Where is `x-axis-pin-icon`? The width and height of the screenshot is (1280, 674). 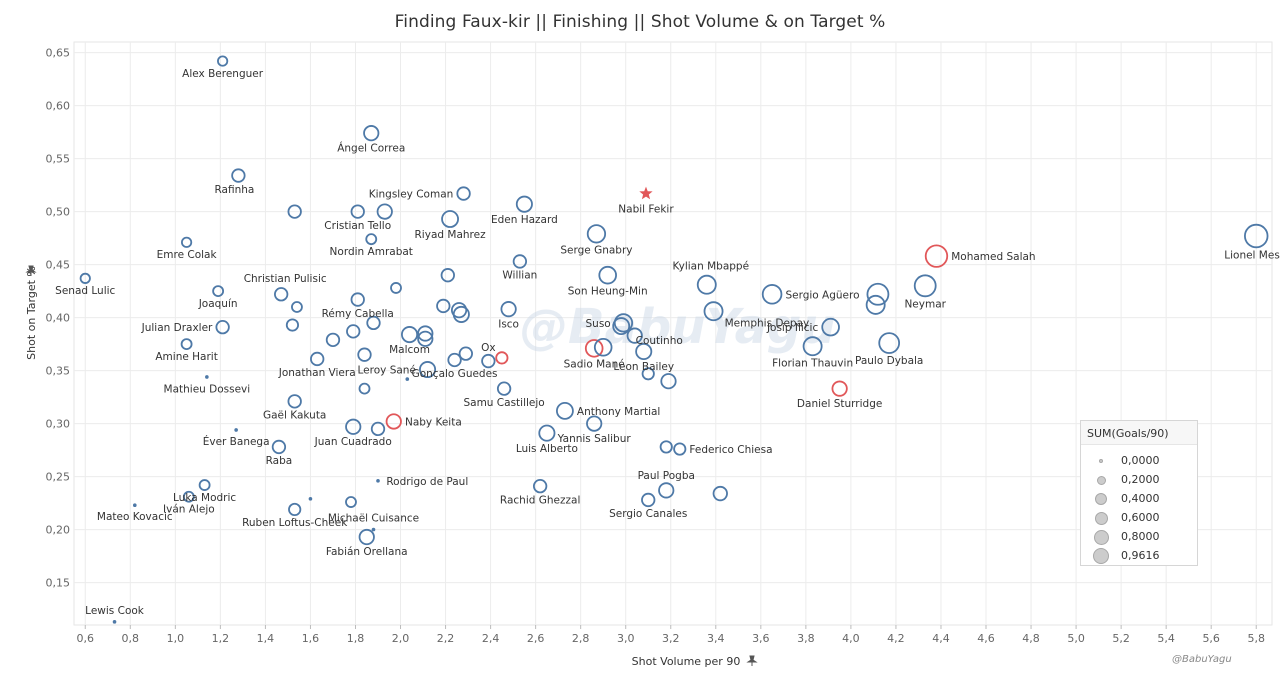 x-axis-pin-icon is located at coordinates (752, 660).